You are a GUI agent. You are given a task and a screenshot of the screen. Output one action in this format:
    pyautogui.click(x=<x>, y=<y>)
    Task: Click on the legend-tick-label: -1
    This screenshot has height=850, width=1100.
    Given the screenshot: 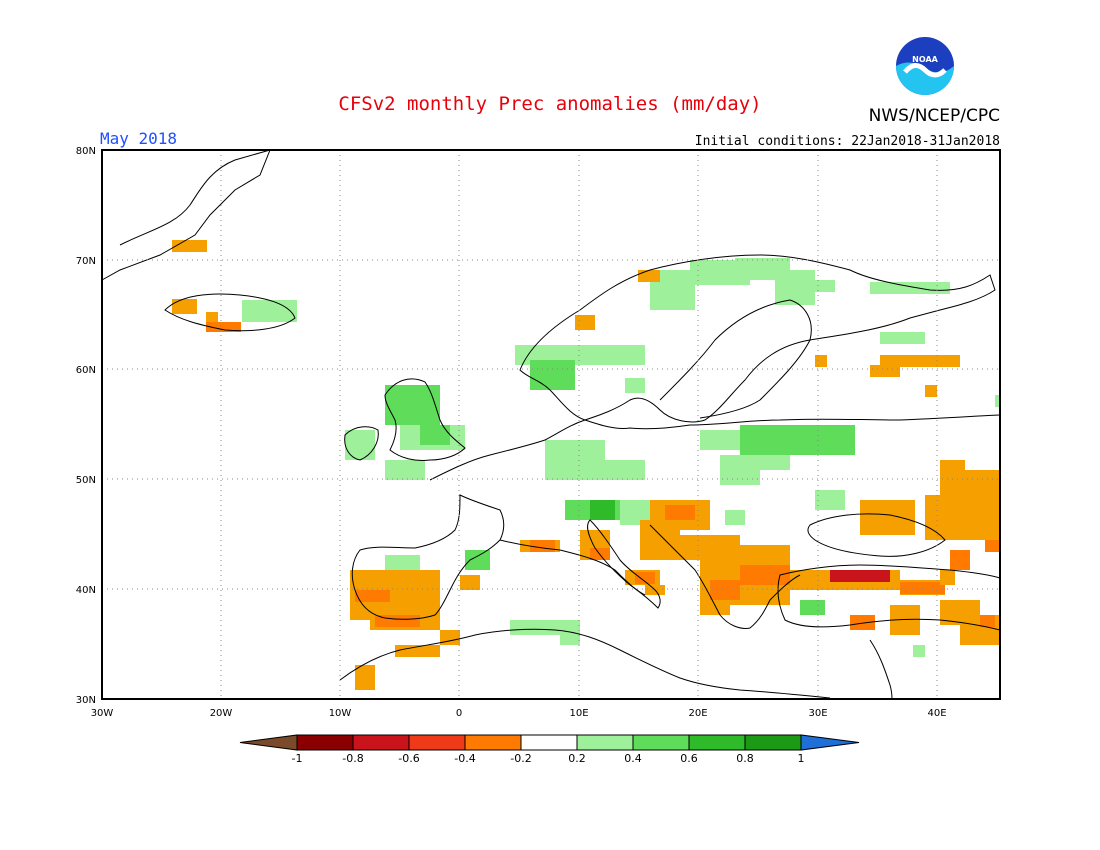 What is the action you would take?
    pyautogui.click(x=297, y=758)
    